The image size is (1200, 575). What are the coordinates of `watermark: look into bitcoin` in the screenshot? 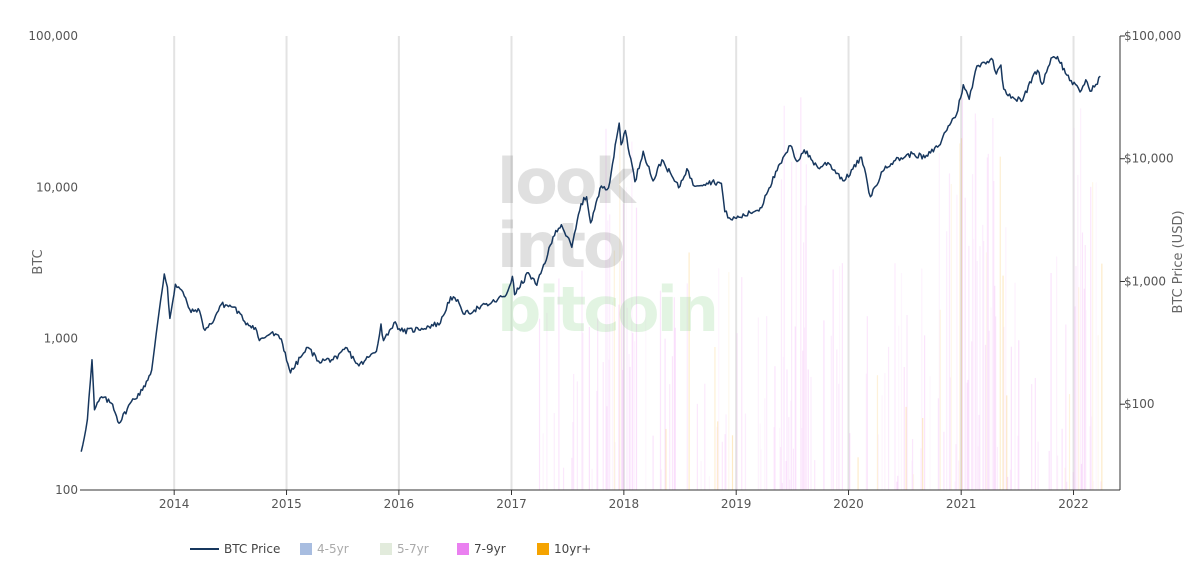 It's located at (608, 245).